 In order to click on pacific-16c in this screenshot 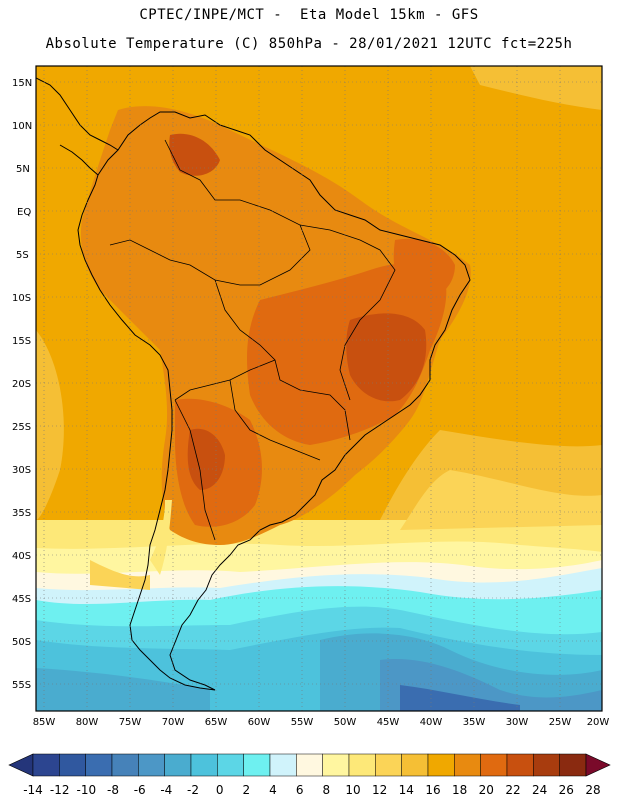, I will do `click(50, 425)`.